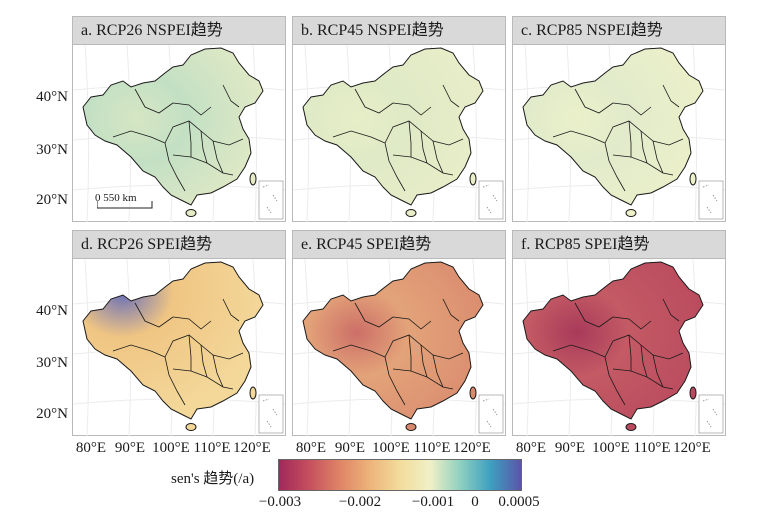 The image size is (782, 523). I want to click on y-label-40n-bottom: 40°N, so click(52, 311).